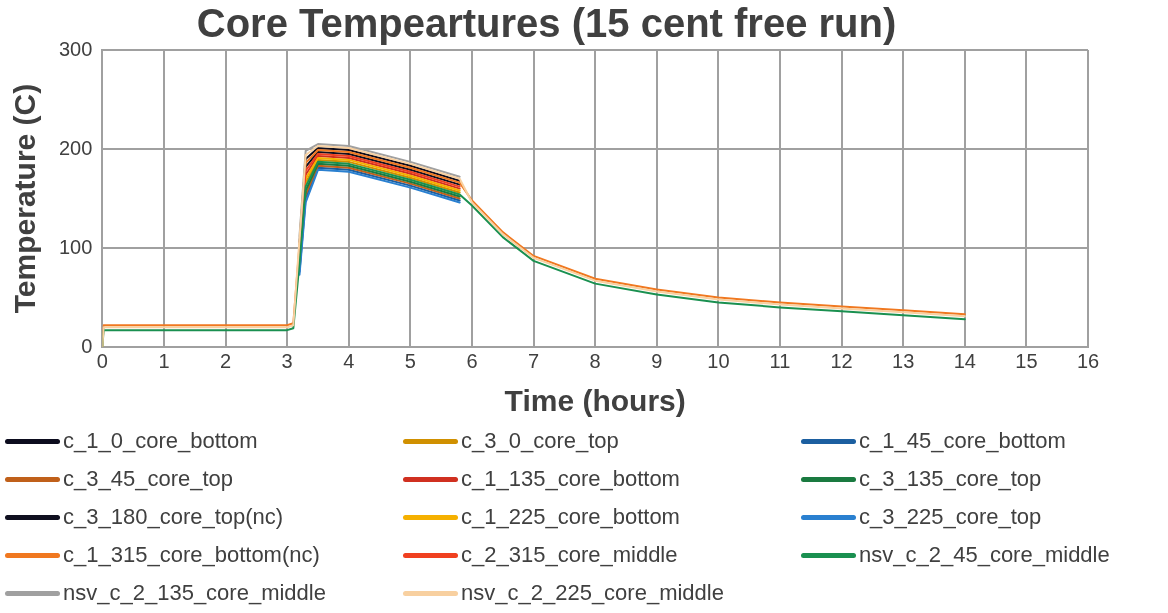 The image size is (1168, 613). I want to click on y-tick-label: 0, so click(87, 345).